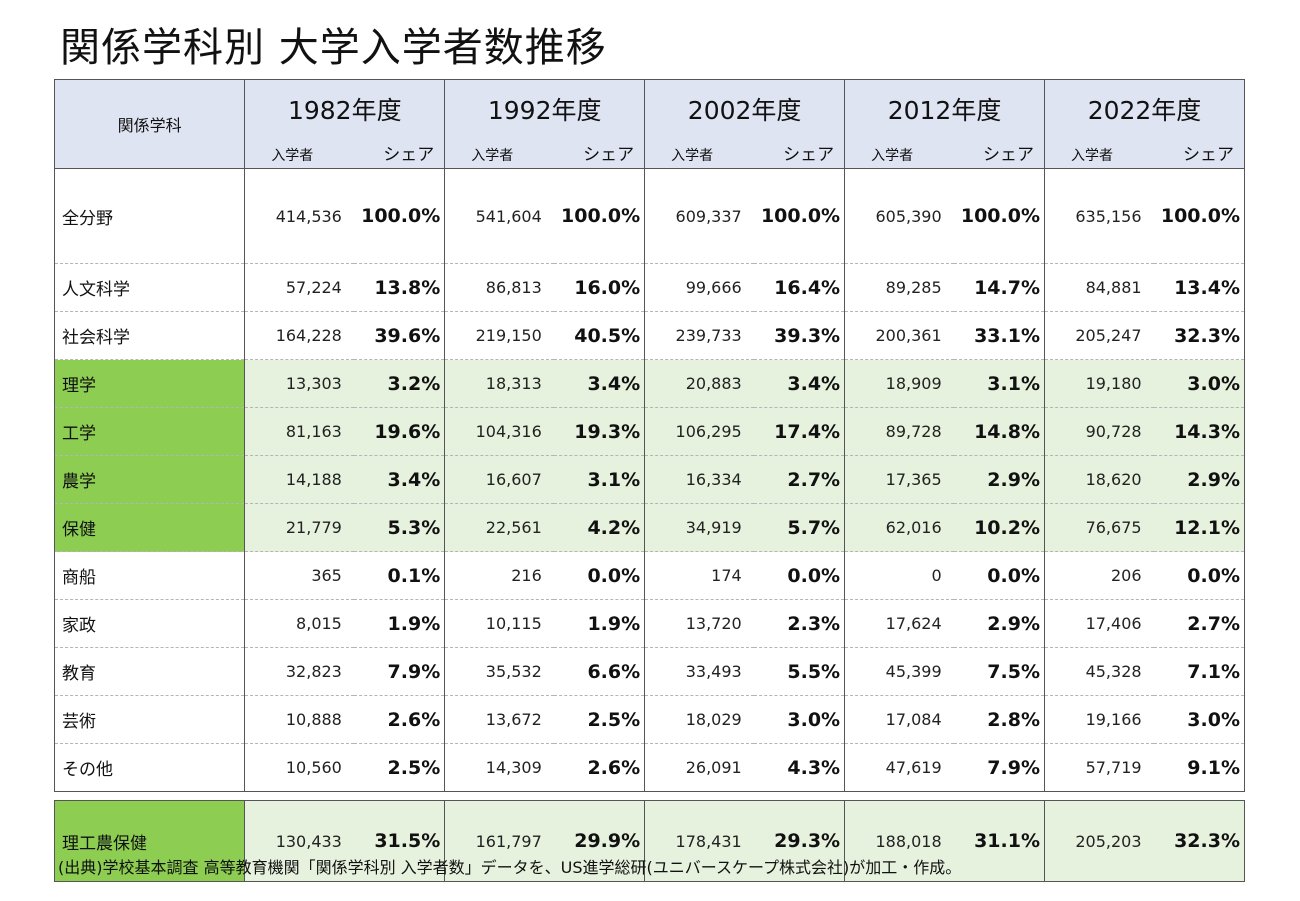  Describe the element at coordinates (599, 671) in the screenshot. I see `share-cell: 6.6%` at that location.